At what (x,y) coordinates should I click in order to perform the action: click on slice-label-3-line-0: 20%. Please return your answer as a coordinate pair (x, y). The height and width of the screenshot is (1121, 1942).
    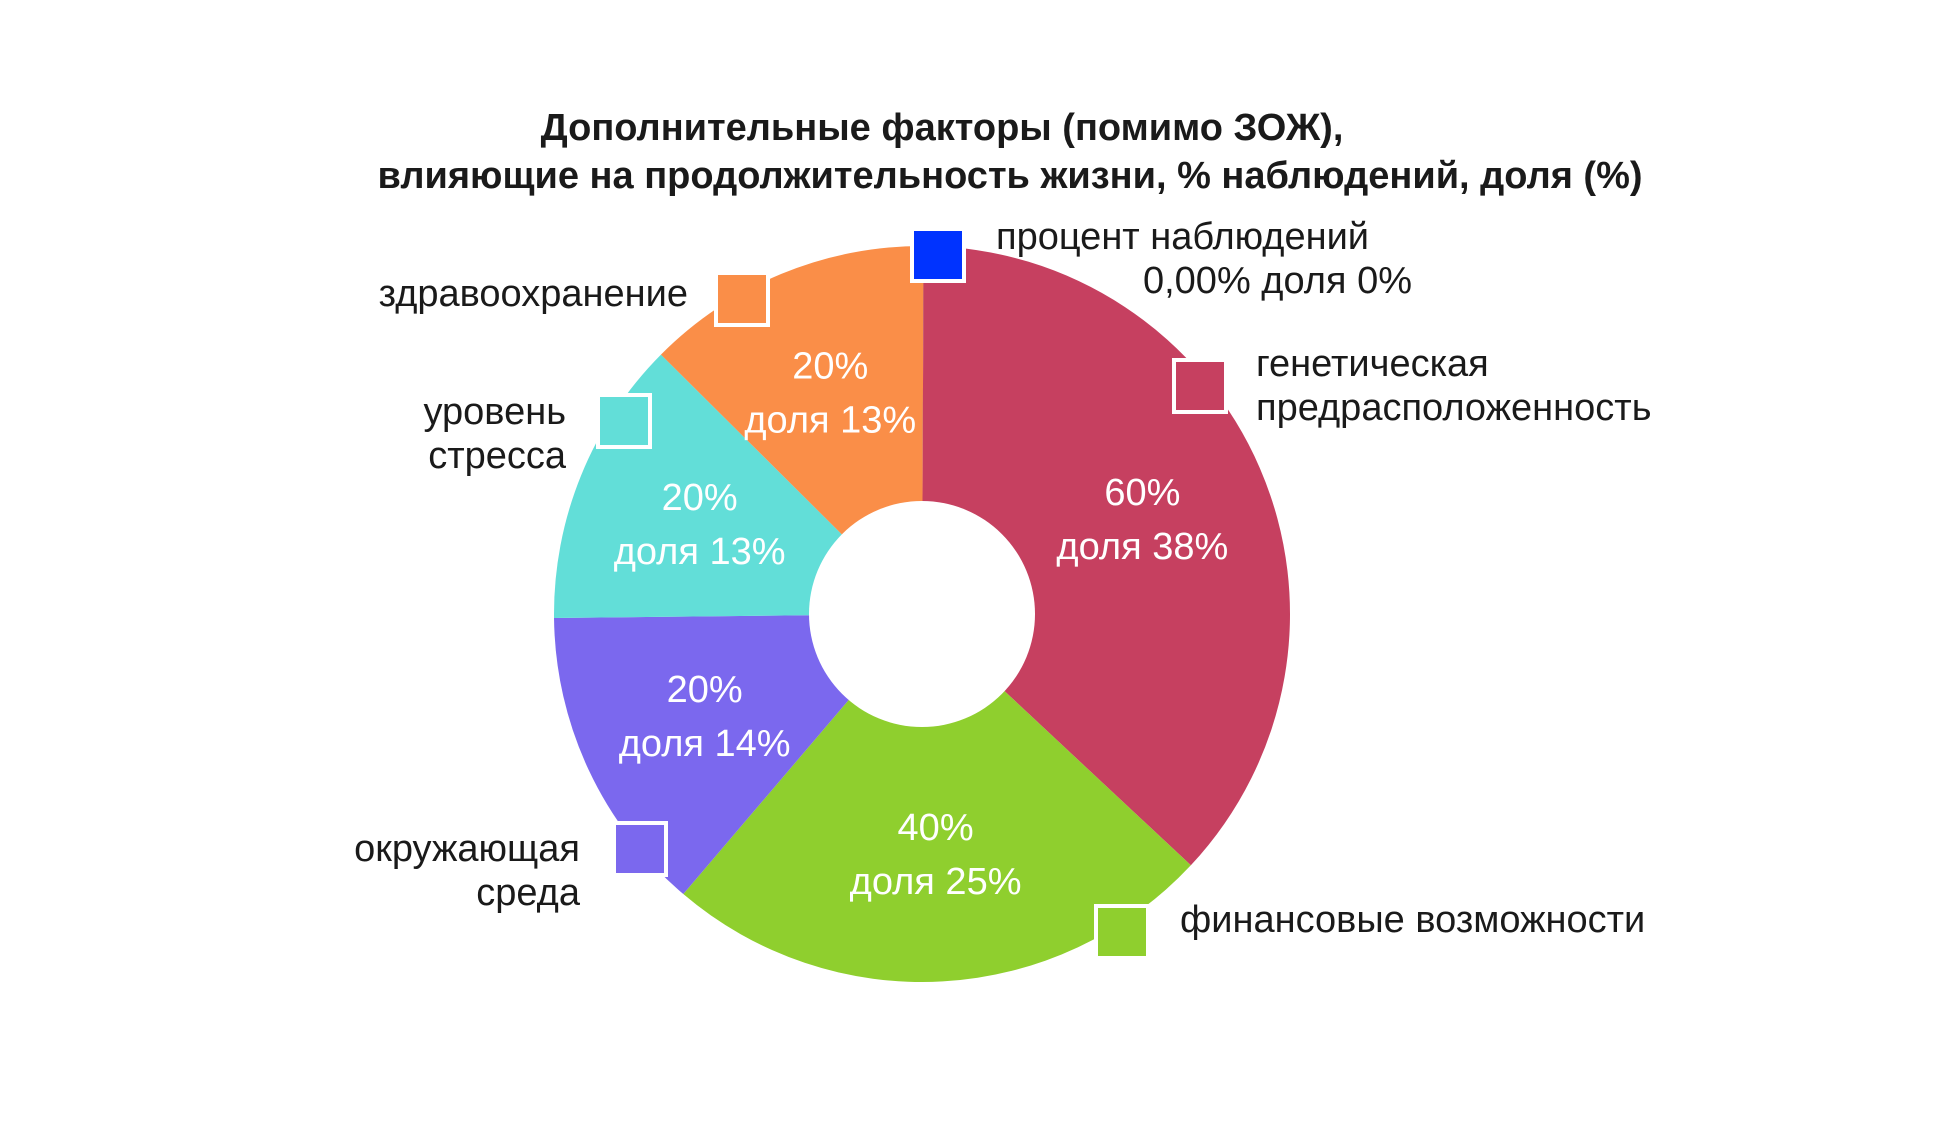
    Looking at the image, I should click on (705, 690).